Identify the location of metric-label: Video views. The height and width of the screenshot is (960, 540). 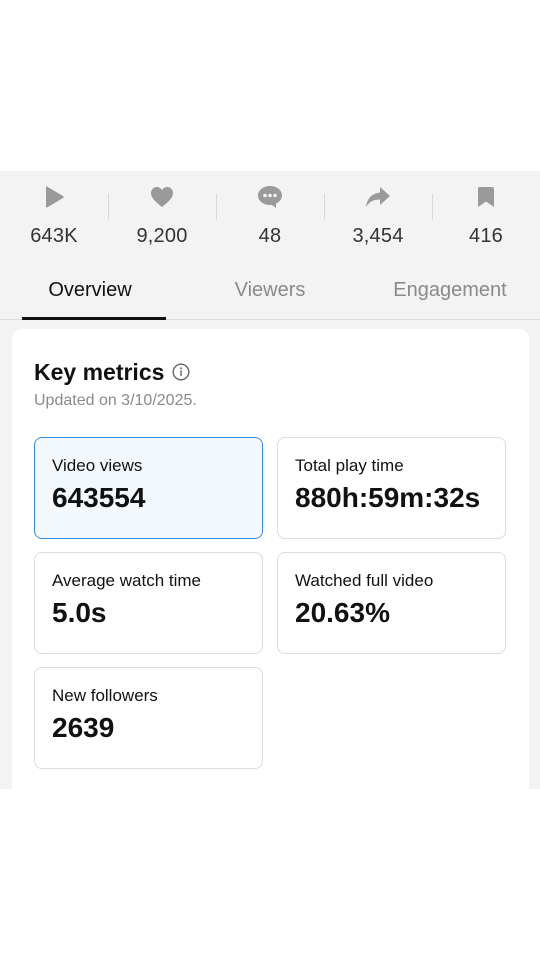
(97, 465).